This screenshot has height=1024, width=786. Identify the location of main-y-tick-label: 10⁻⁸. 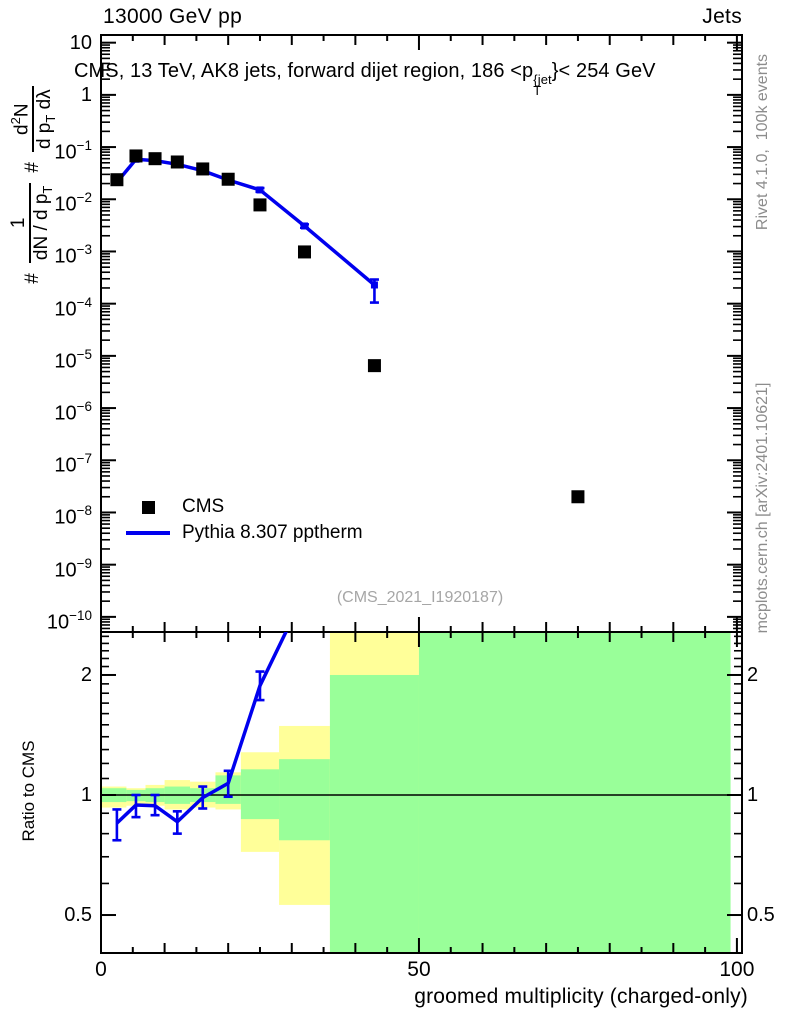
(73, 516).